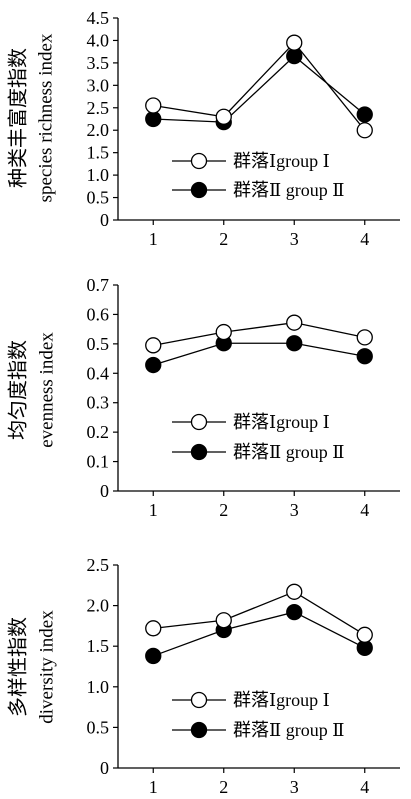 The image size is (411, 799). What do you see at coordinates (46, 667) in the screenshot?
I see `y-axis-title-en: diversity index` at bounding box center [46, 667].